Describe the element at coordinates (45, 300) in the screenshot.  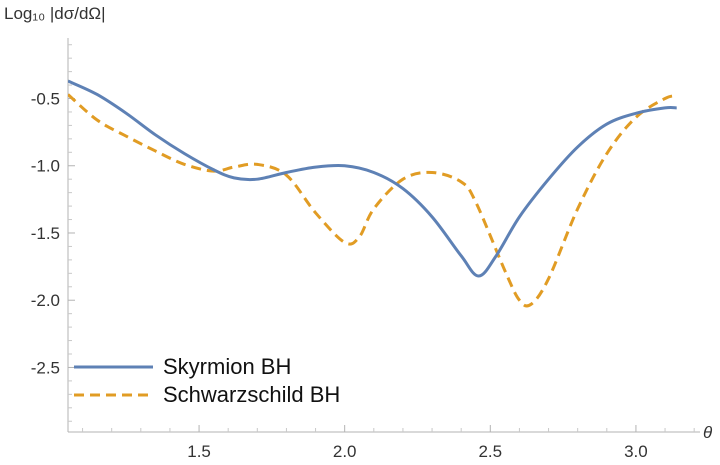
I see `y-tick-label: -2.0` at that location.